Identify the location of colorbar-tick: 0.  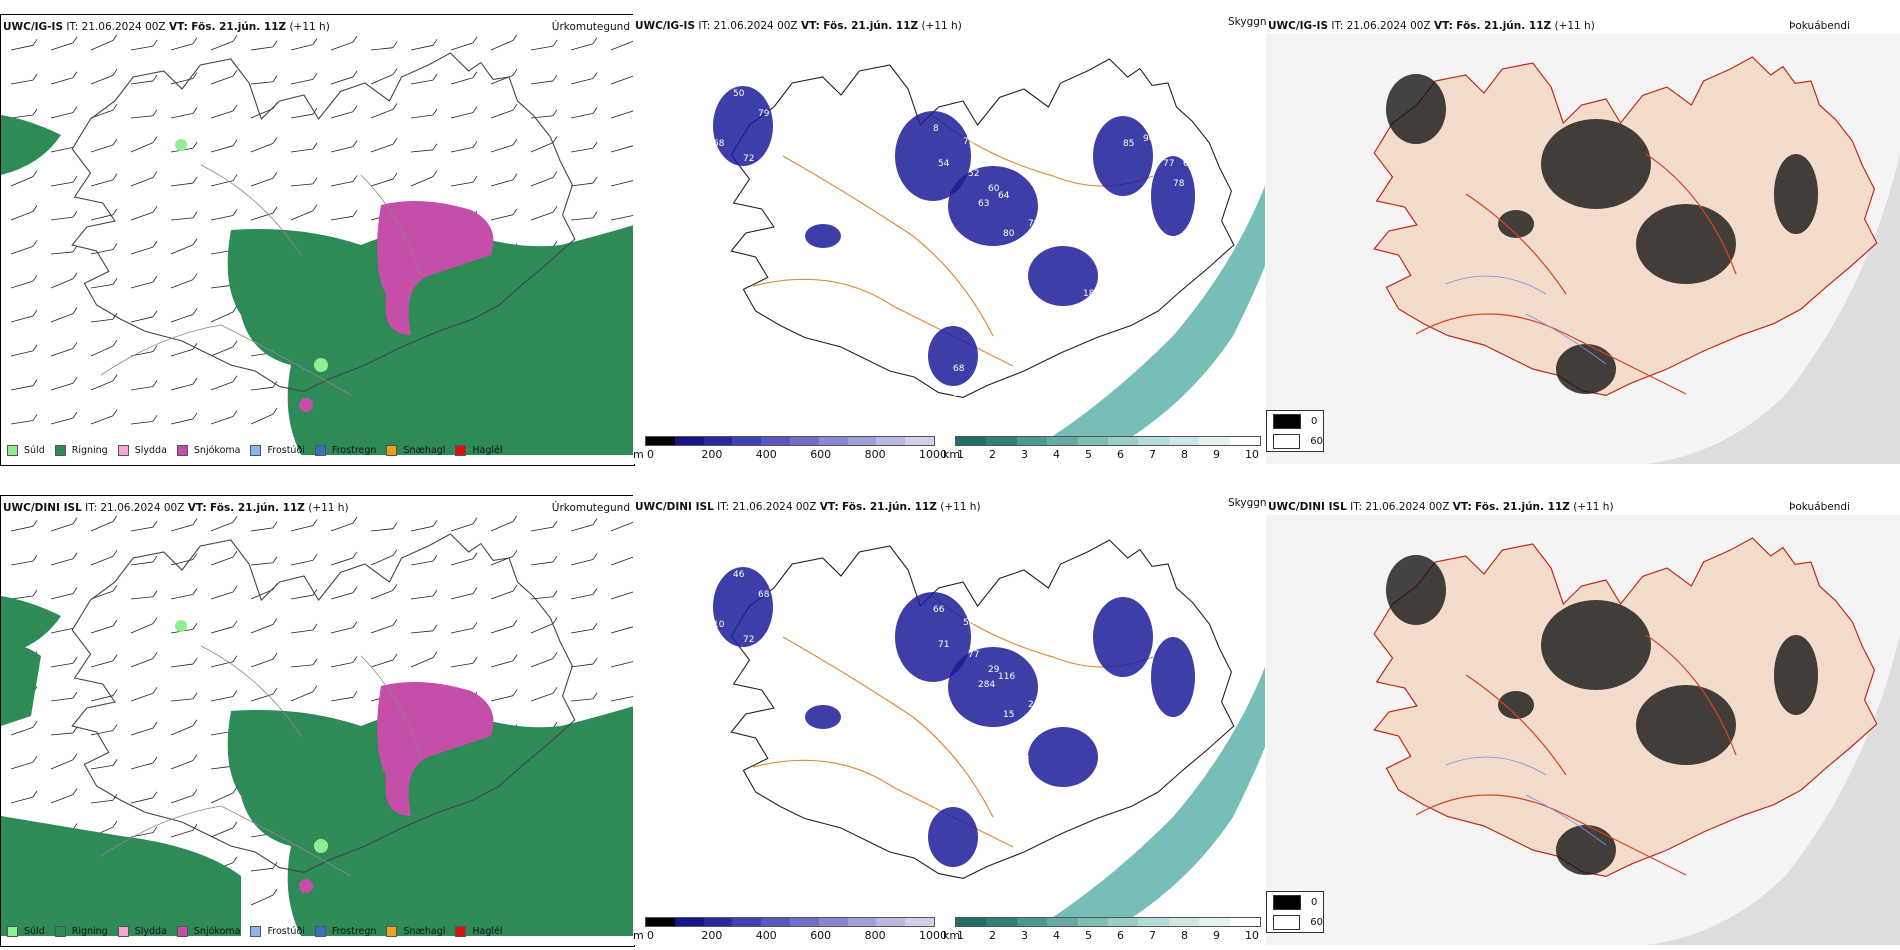
(650, 935).